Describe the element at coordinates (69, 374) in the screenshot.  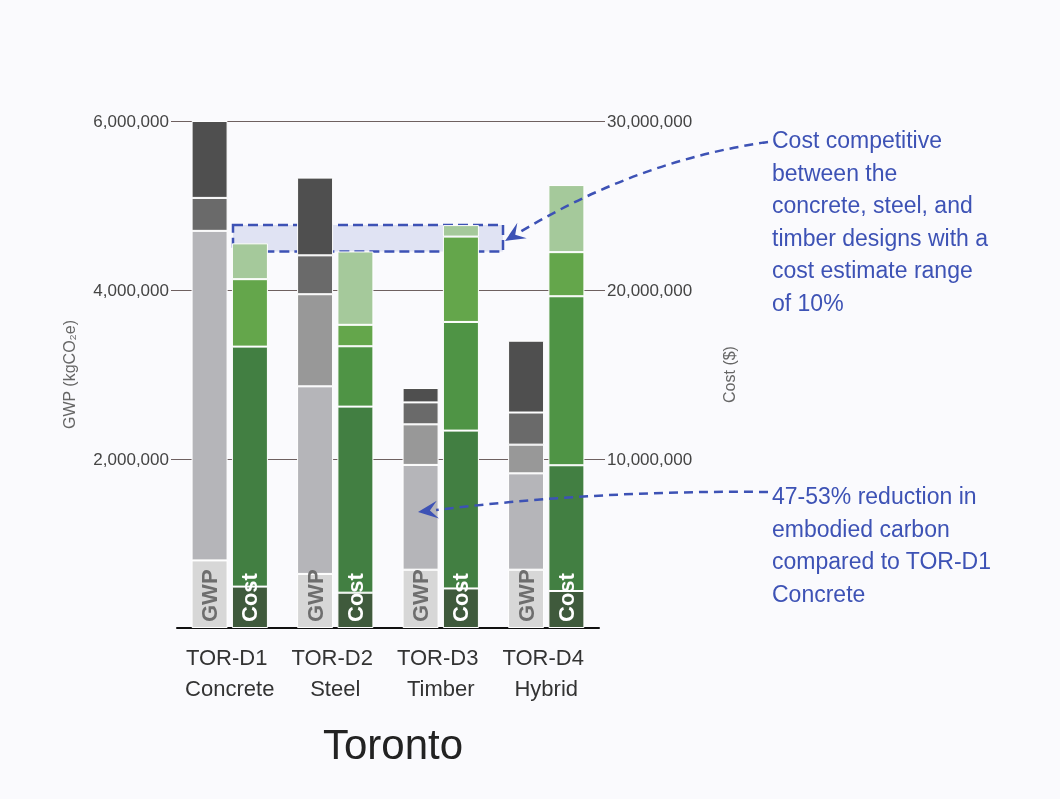
I see `y-axis-title: GWP (kgCO₂e)` at that location.